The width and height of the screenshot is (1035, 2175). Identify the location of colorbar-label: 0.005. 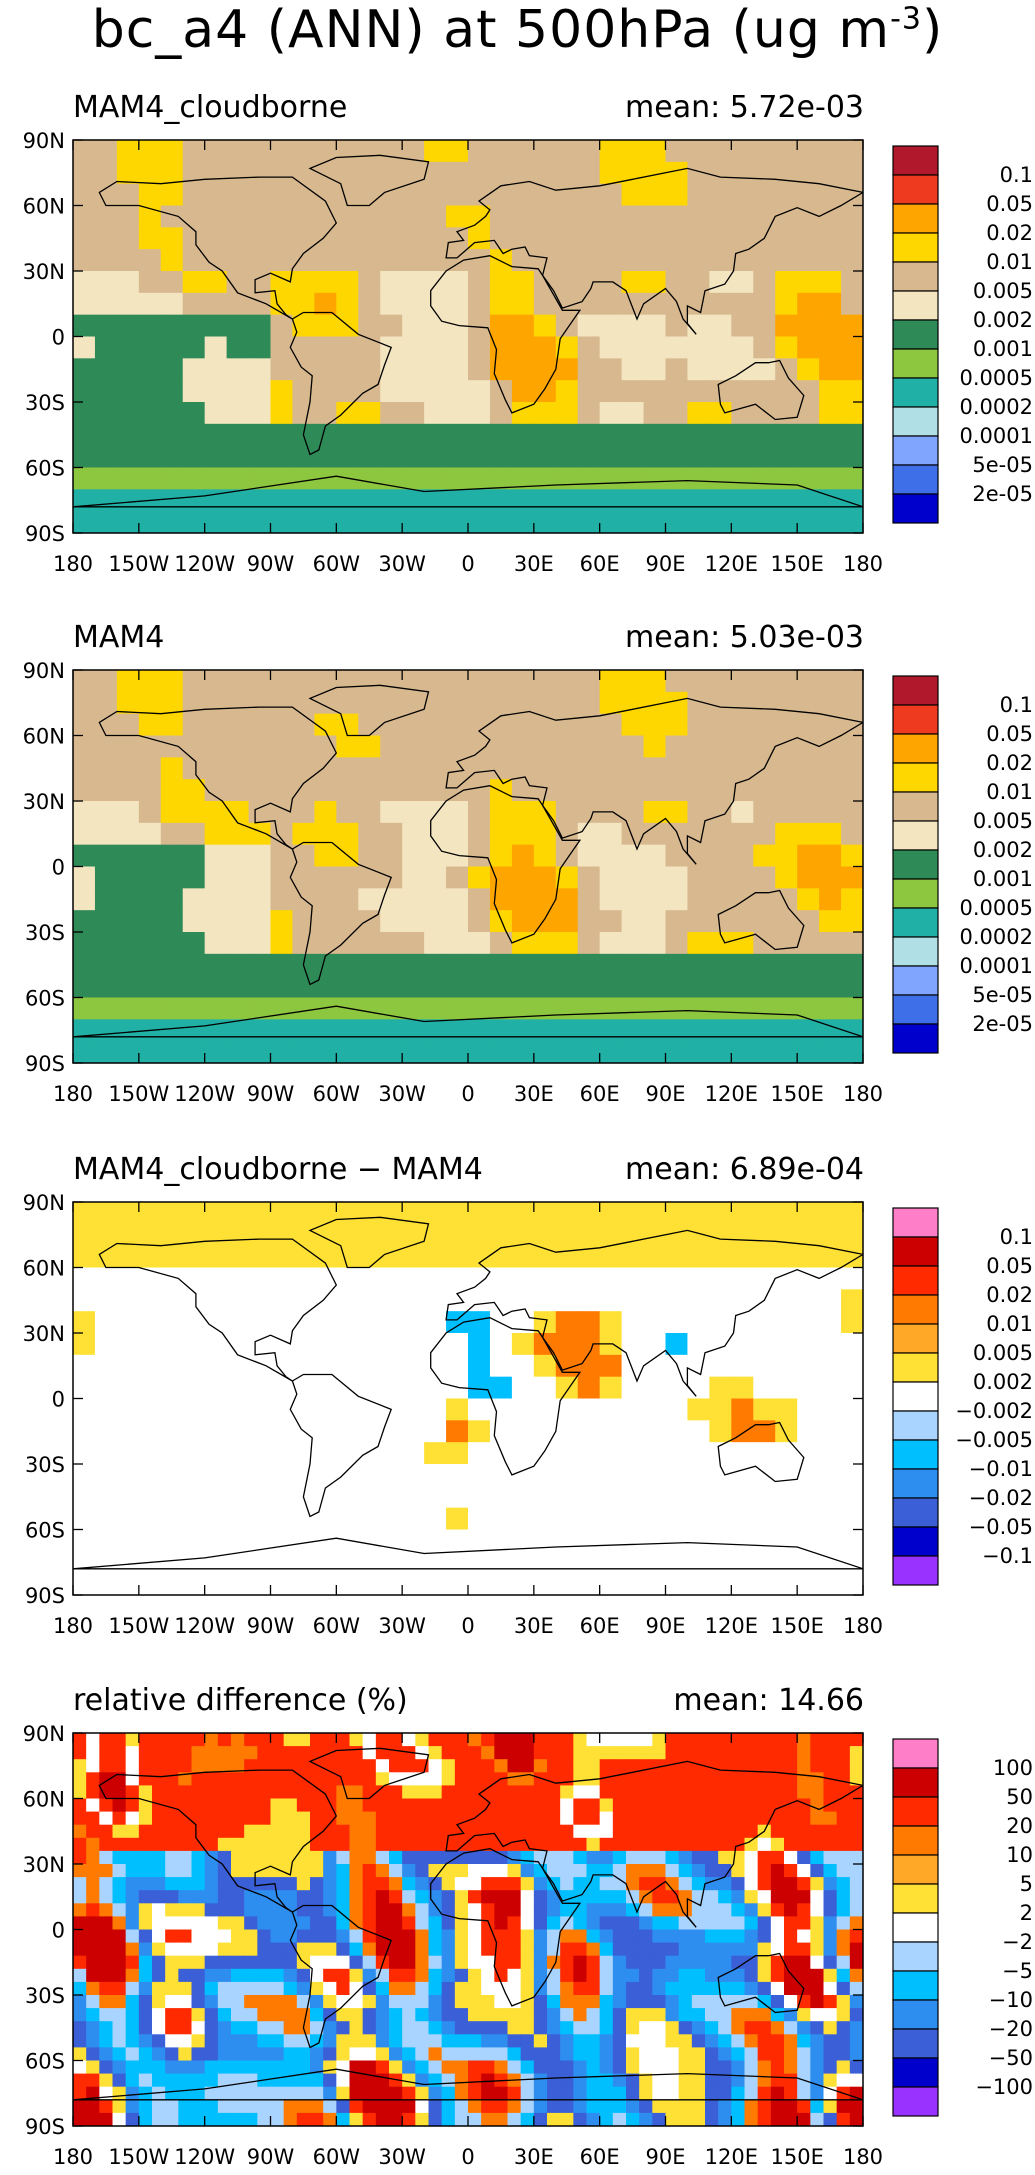
(1003, 291).